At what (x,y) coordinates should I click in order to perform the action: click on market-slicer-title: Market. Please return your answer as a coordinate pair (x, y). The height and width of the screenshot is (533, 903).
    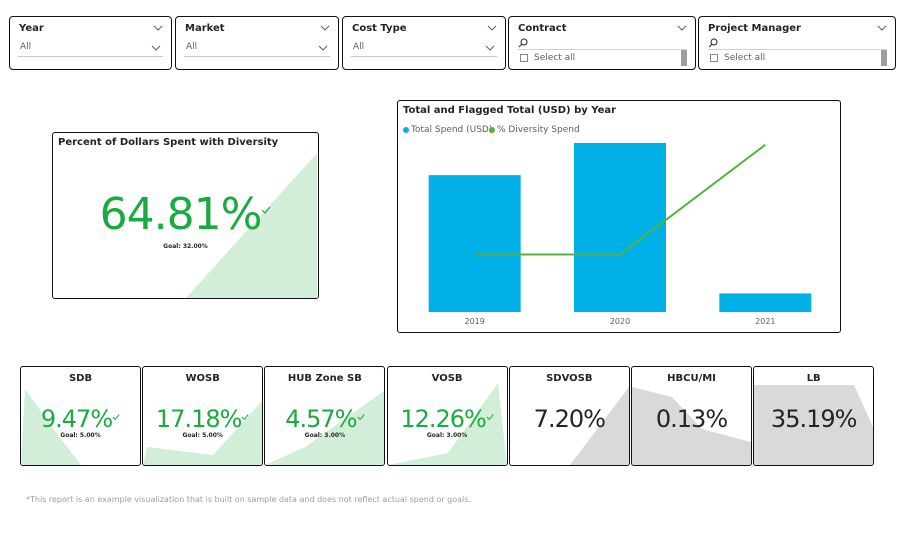
    Looking at the image, I should click on (205, 28).